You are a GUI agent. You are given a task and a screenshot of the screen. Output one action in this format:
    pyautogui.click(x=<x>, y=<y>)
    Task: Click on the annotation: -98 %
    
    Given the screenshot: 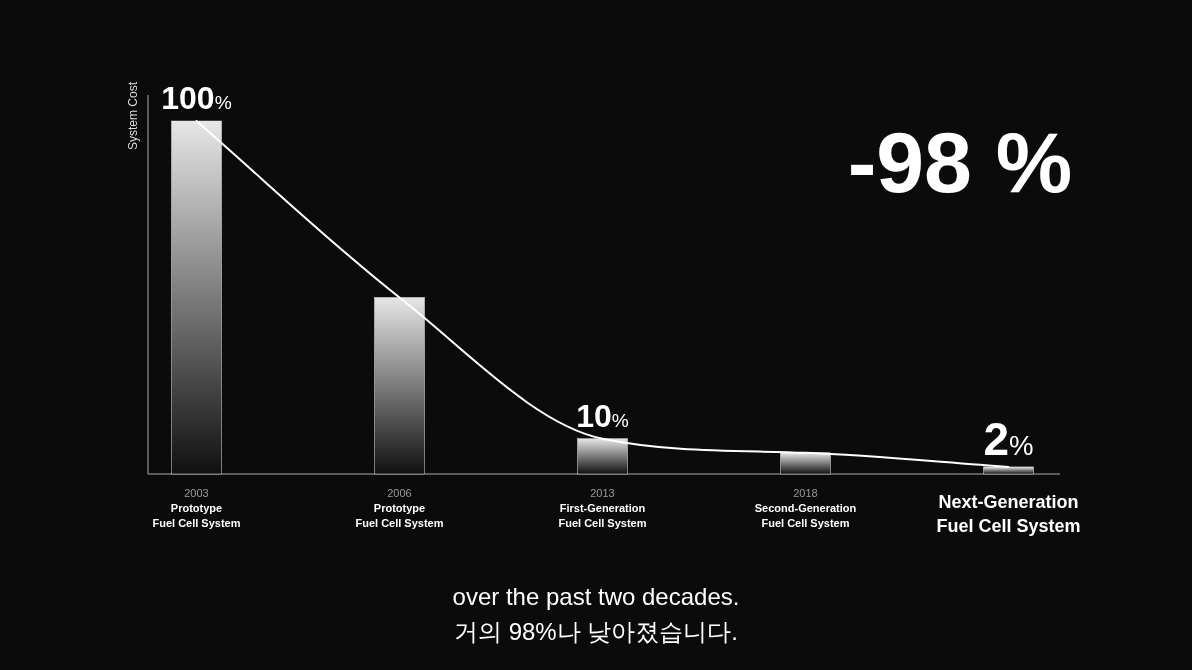 What is the action you would take?
    pyautogui.click(x=960, y=162)
    